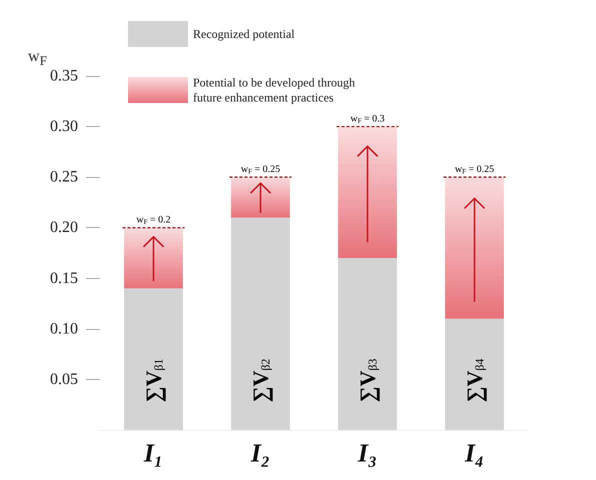 The image size is (596, 480). What do you see at coordinates (64, 278) in the screenshot?
I see `y-tick-label: 0.15` at bounding box center [64, 278].